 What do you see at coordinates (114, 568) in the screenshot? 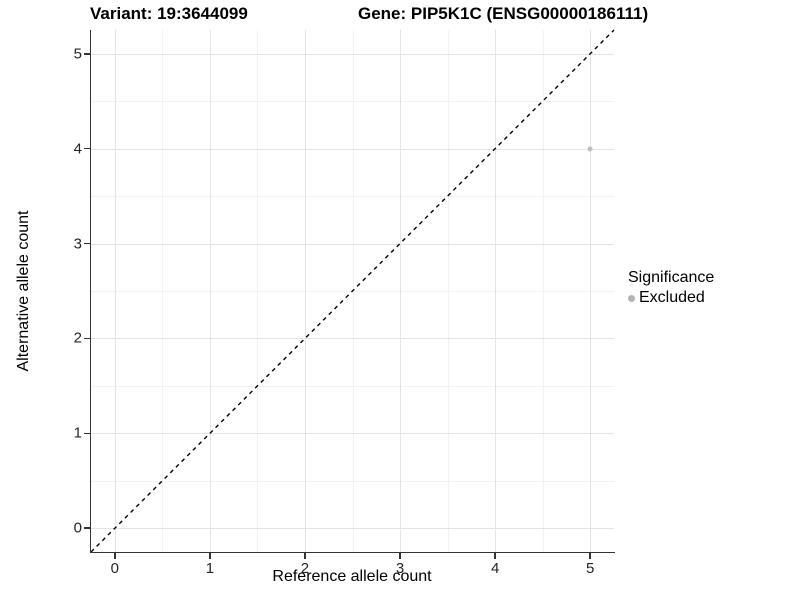
I see `x-tick-label: 0` at bounding box center [114, 568].